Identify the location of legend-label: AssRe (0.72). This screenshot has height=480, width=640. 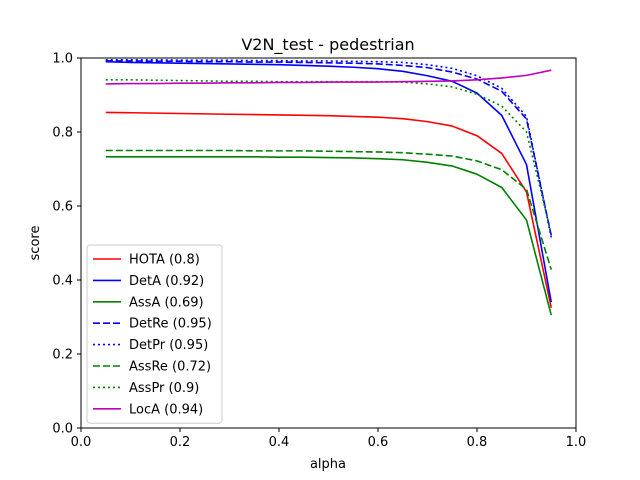
(170, 367).